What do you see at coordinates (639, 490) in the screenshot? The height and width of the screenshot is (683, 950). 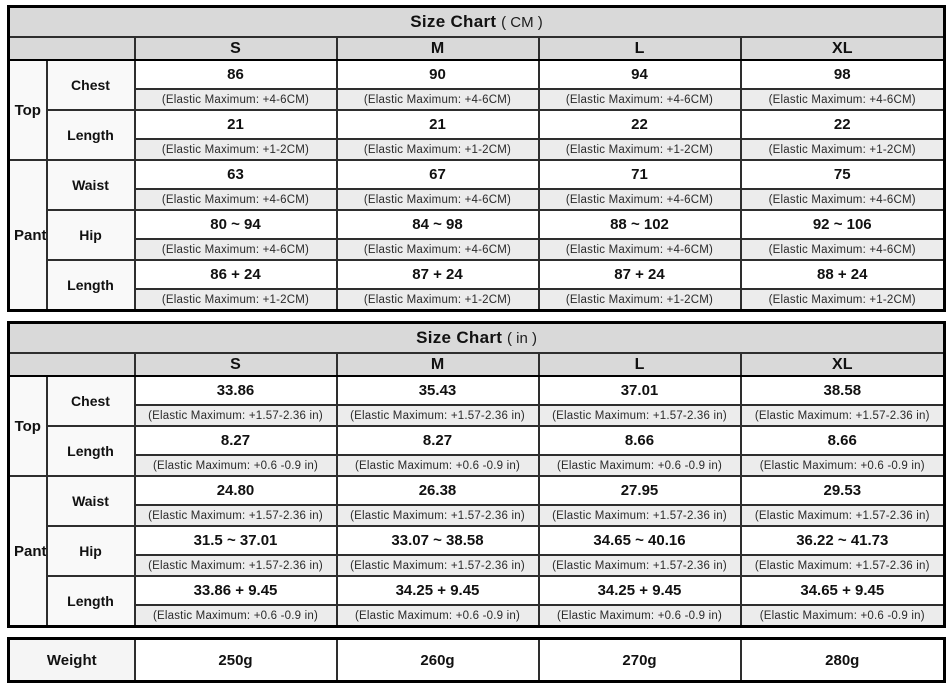 I see `value-cell: 27.95` at bounding box center [639, 490].